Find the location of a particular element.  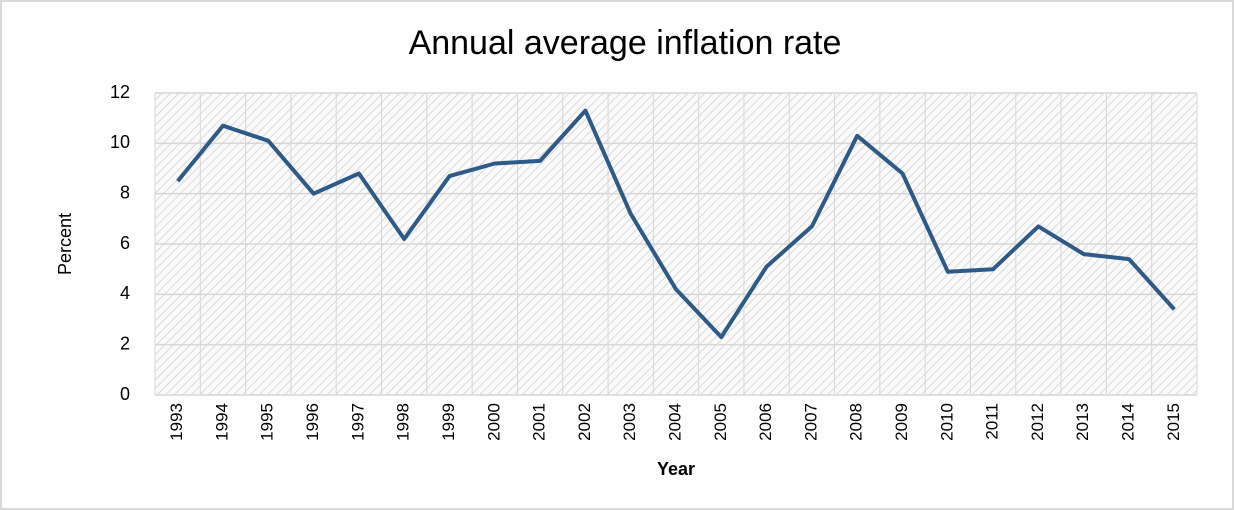

x-tick-label: 2014 is located at coordinates (1128, 422).